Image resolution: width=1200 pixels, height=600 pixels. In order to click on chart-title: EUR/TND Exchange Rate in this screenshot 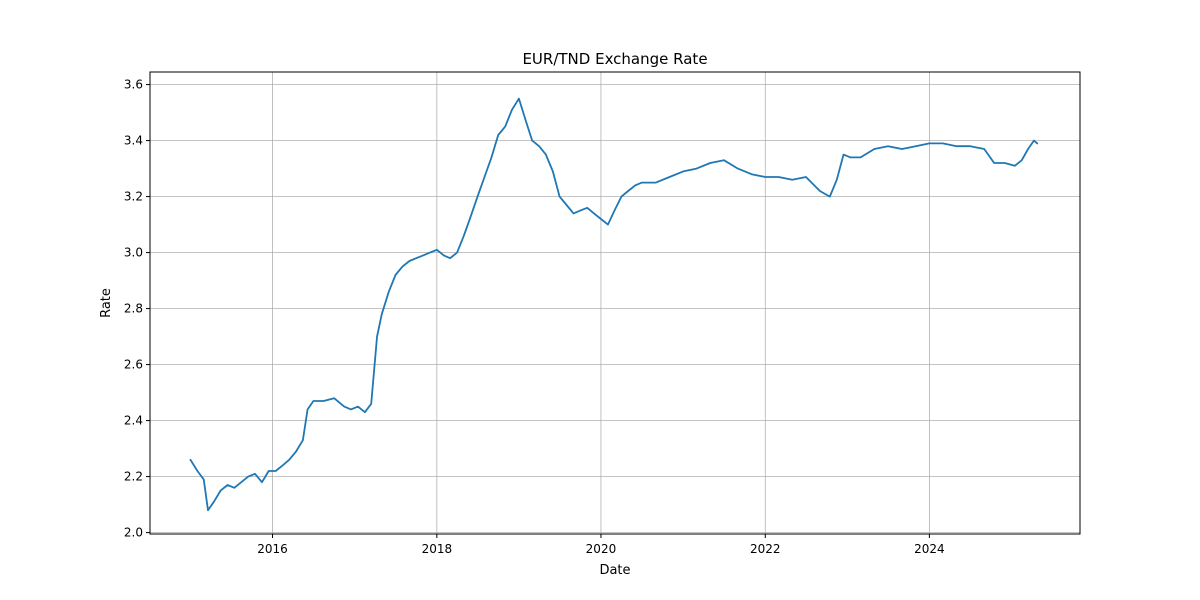, I will do `click(614, 59)`.